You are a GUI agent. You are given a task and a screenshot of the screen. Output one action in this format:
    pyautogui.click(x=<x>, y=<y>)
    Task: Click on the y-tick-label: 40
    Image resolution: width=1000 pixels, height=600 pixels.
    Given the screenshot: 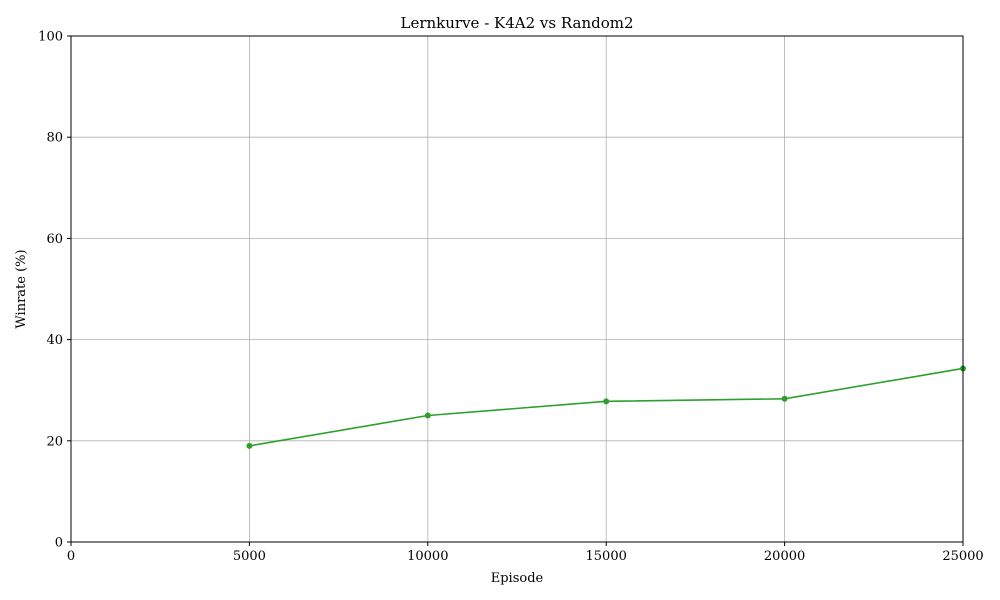 What is the action you would take?
    pyautogui.click(x=54, y=340)
    